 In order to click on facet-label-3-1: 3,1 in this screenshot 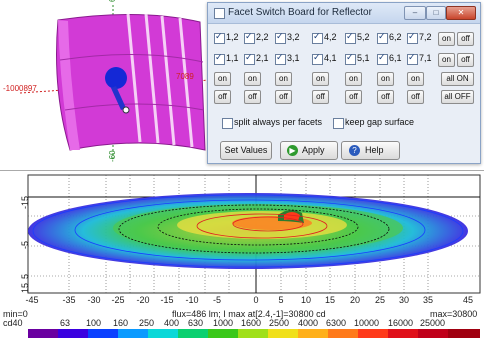, I will do `click(293, 58)`.